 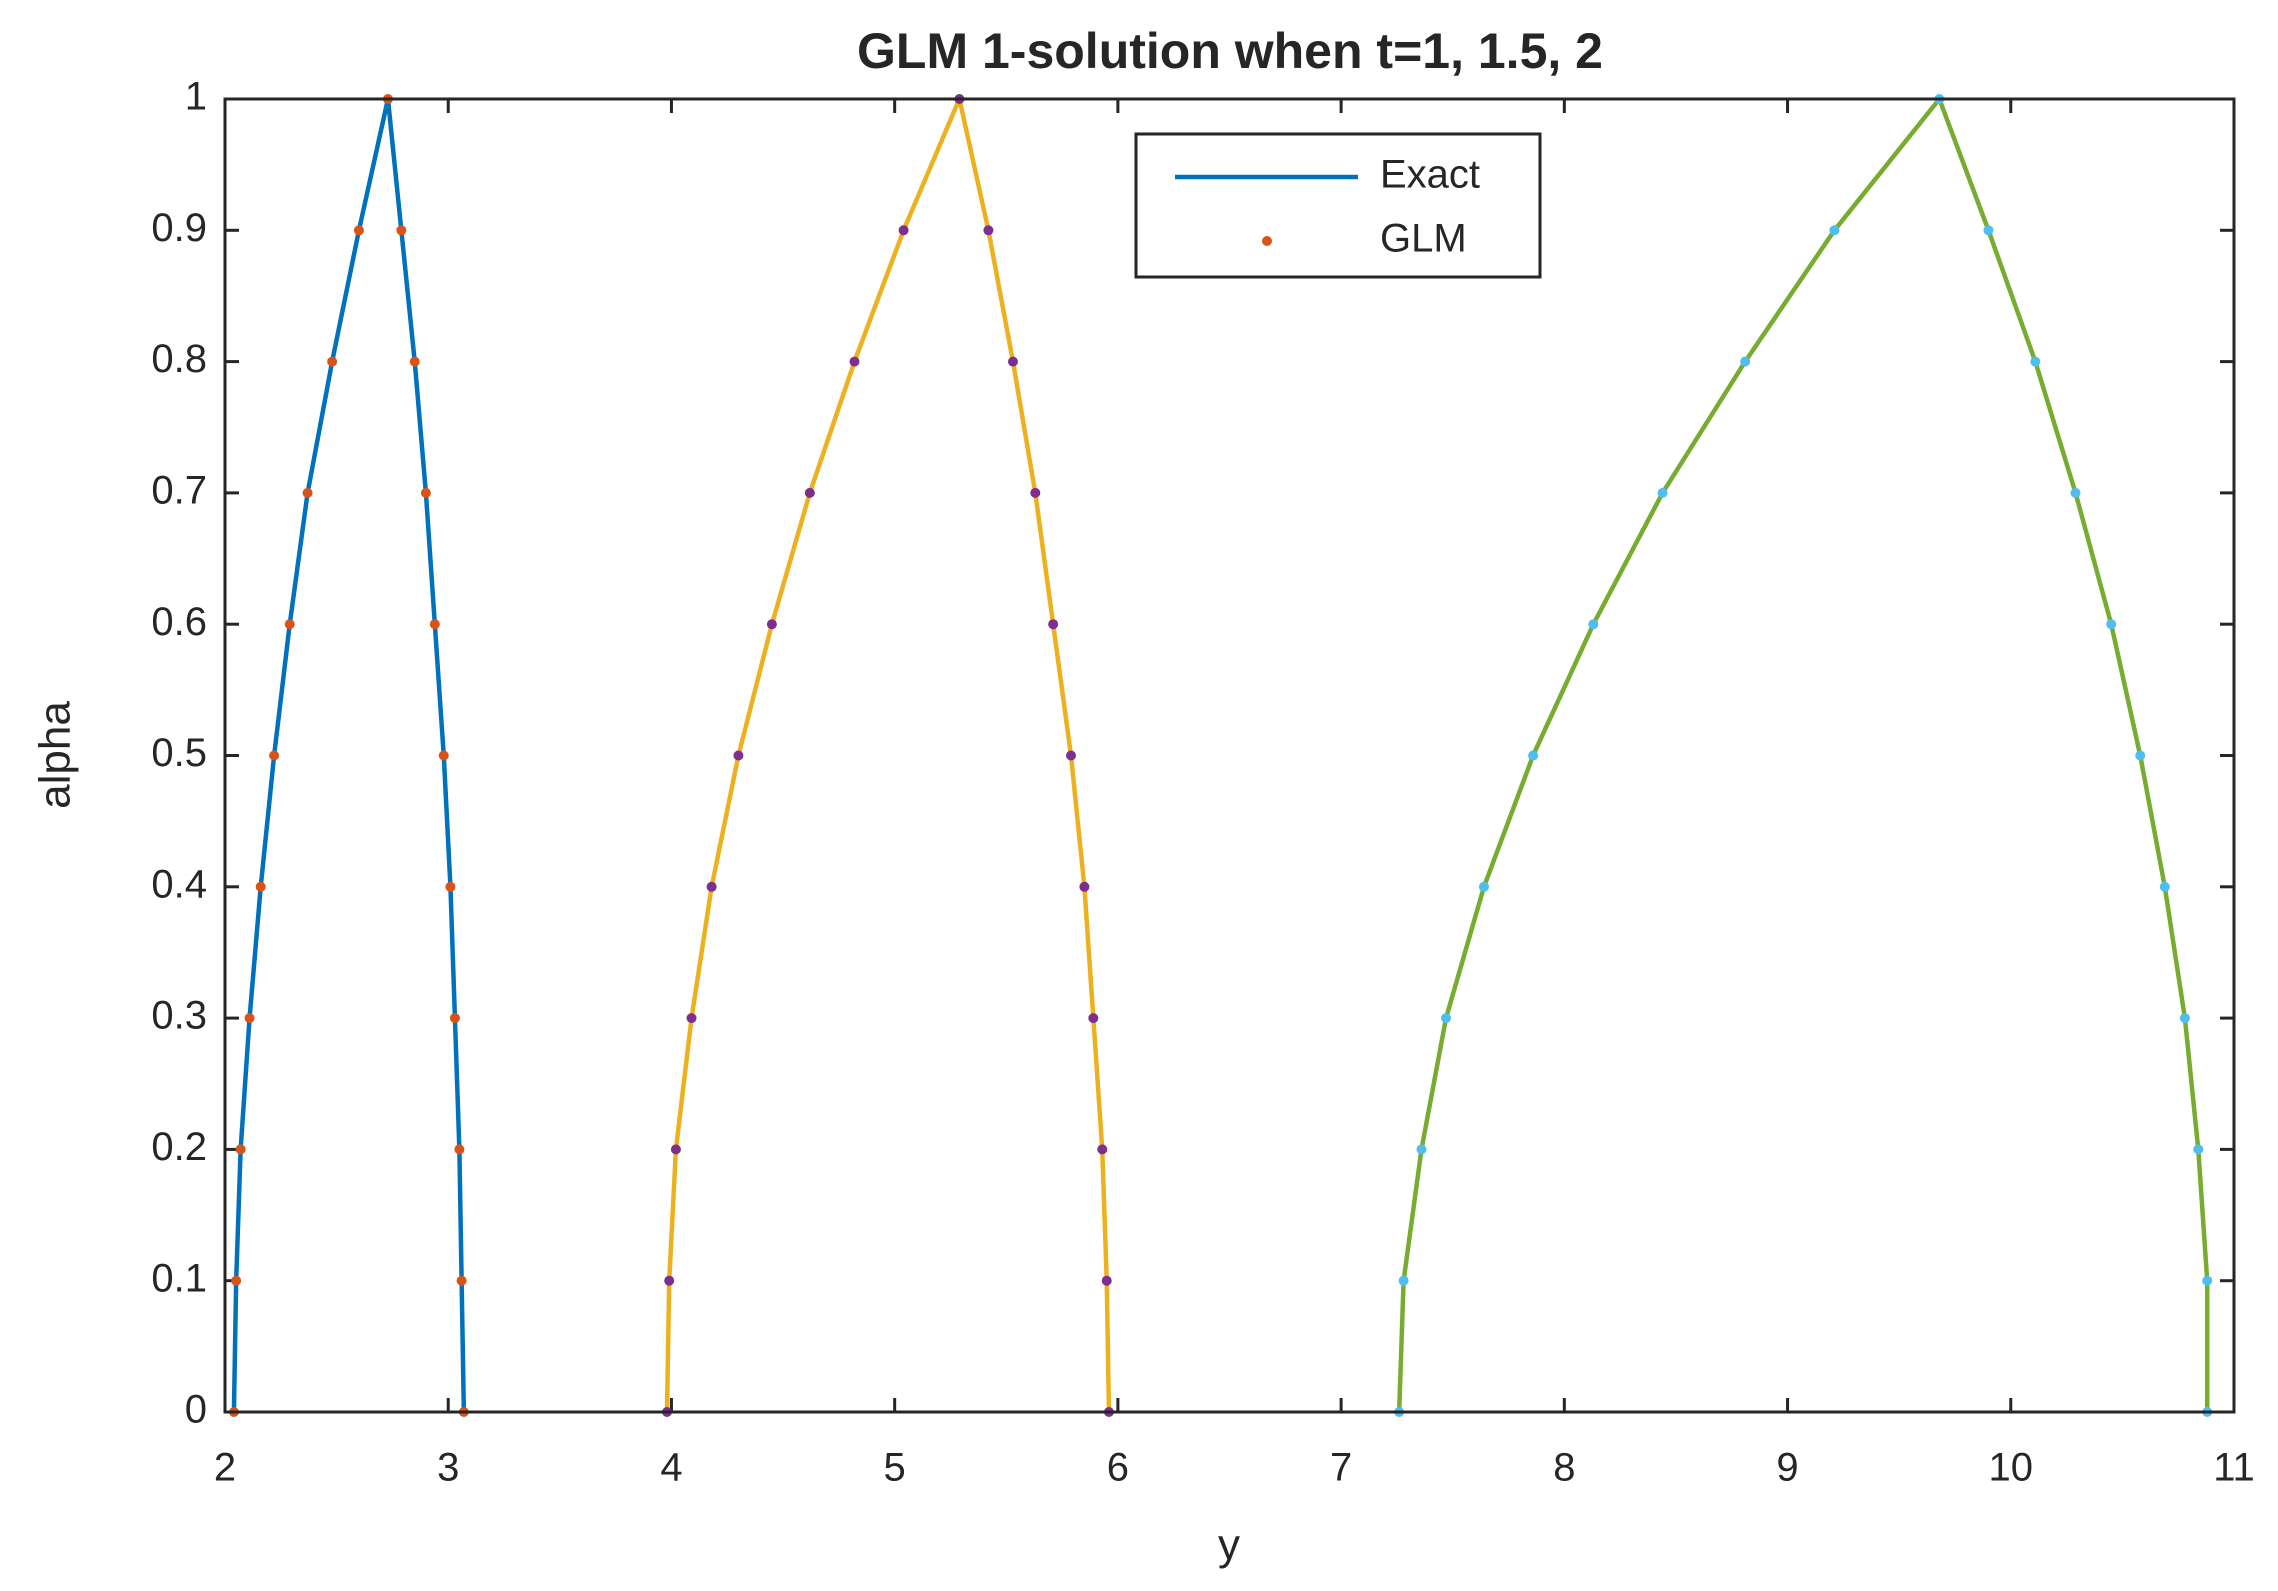 What do you see at coordinates (1118, 1468) in the screenshot?
I see `x-tick-label: 6` at bounding box center [1118, 1468].